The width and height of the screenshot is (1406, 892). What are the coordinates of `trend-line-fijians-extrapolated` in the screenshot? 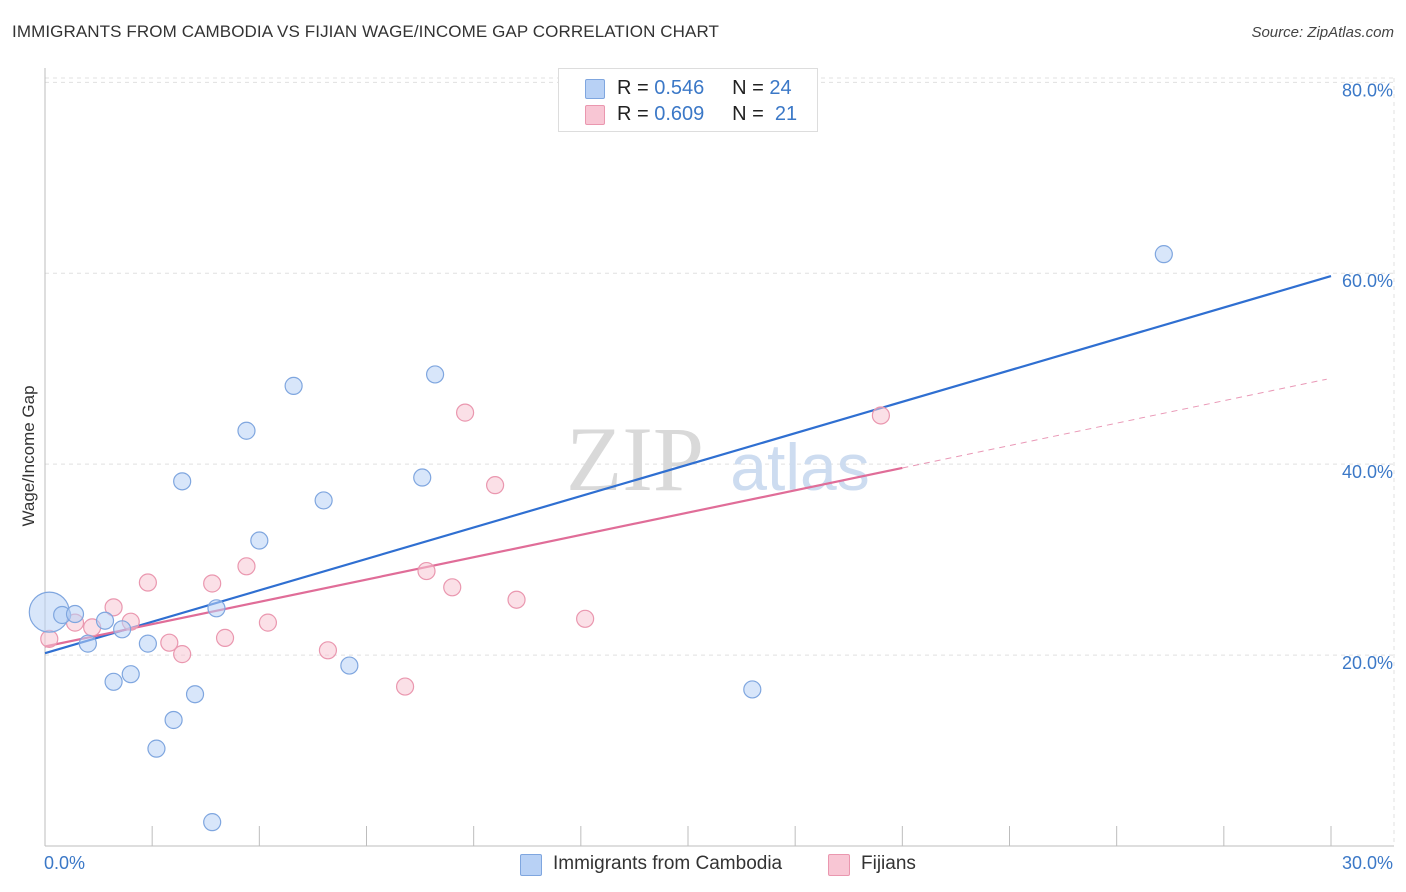 It's located at (1114, 423).